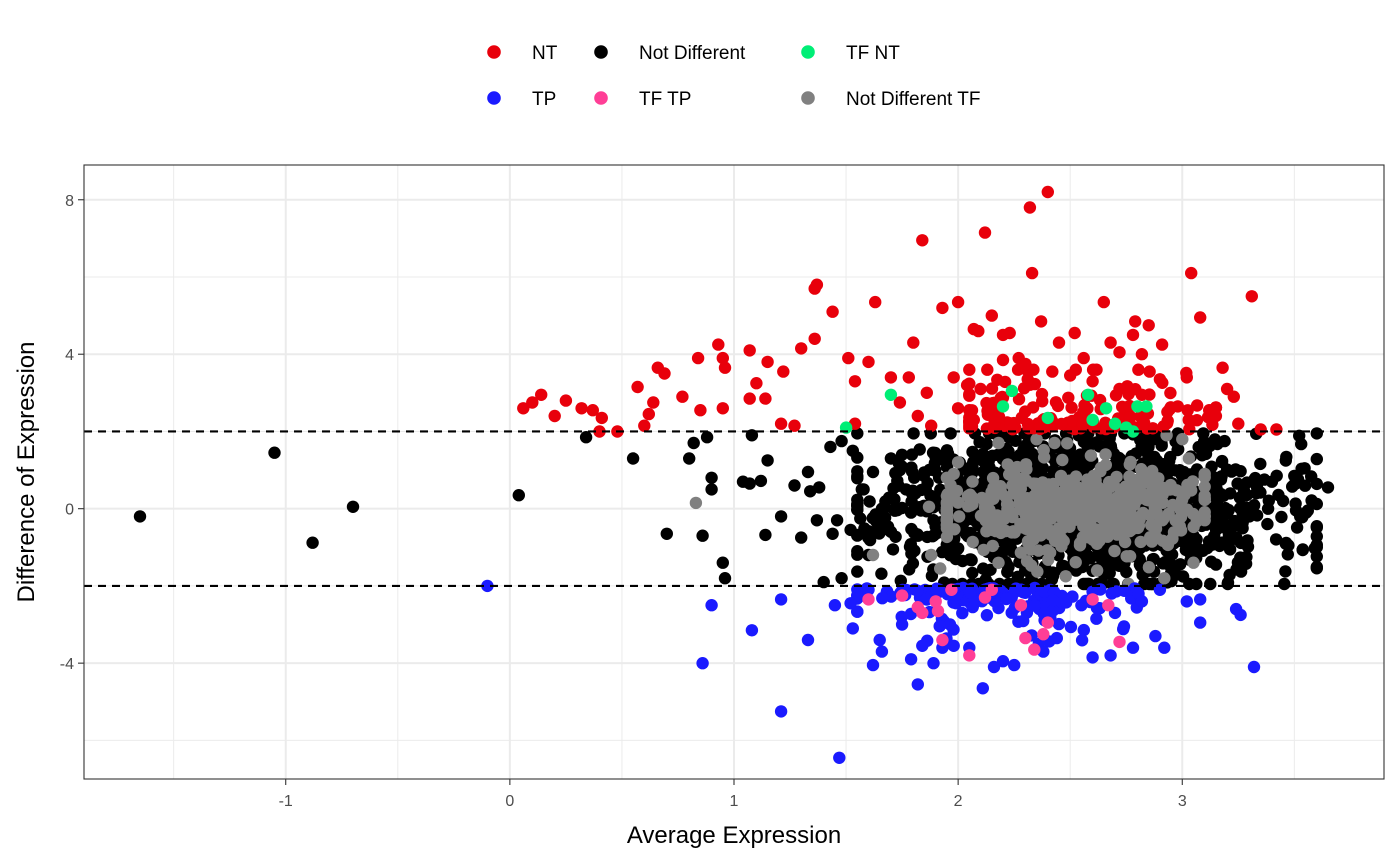 The image size is (1400, 865). Describe the element at coordinates (544, 99) in the screenshot. I see `legend-label: TP` at that location.